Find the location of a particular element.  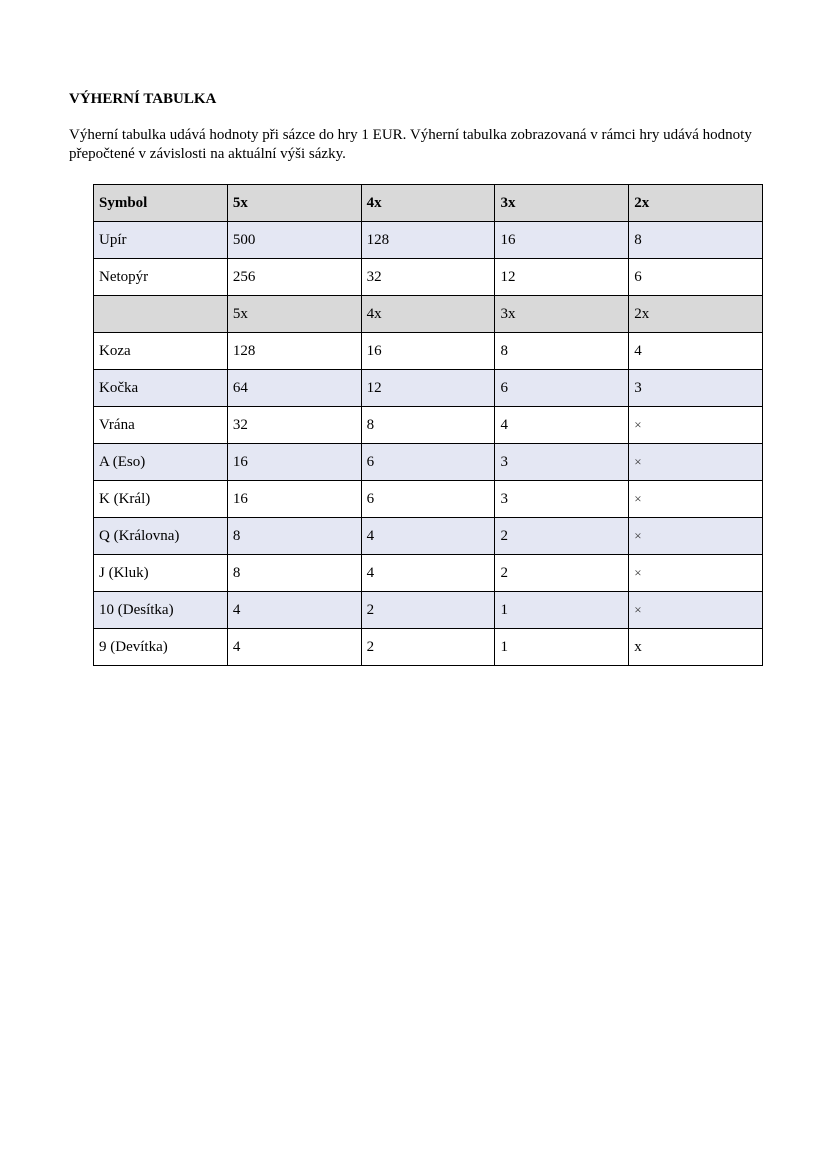

table-row: Q (Královna) 8 4 2 × is located at coordinates (428, 536).